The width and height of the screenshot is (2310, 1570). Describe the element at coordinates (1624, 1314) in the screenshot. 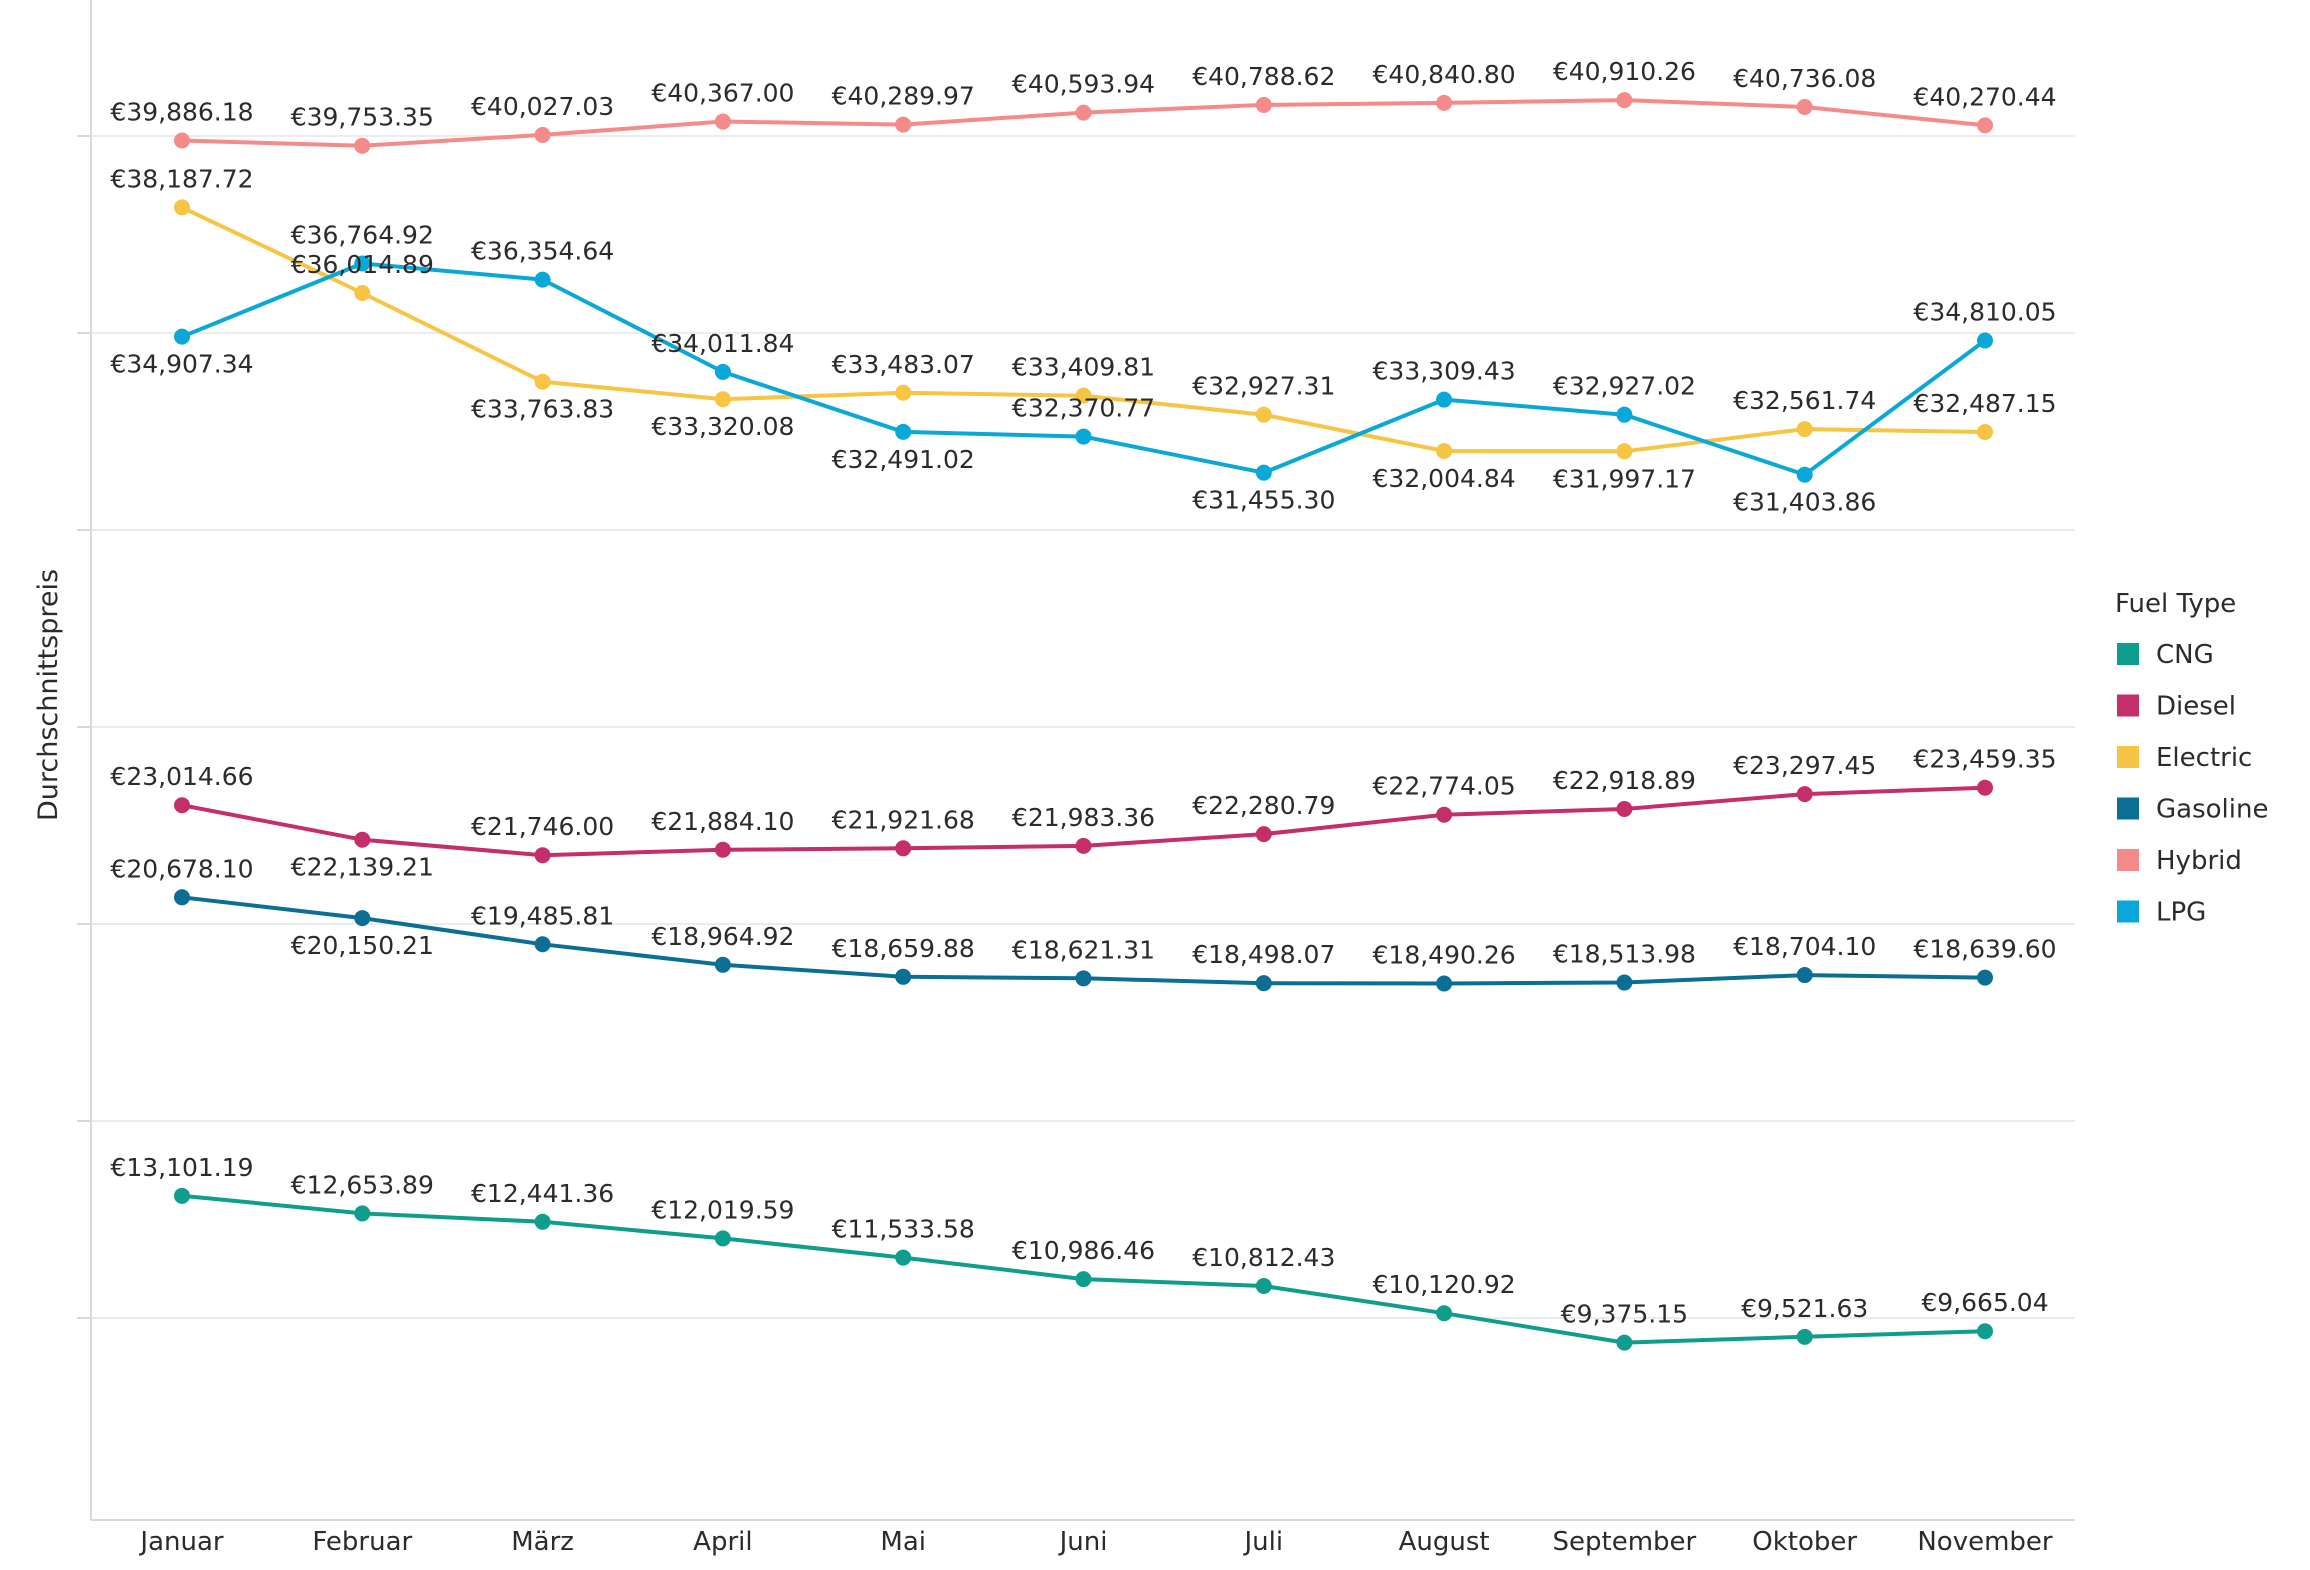

I see `data-label-cng: €9,375.15` at that location.